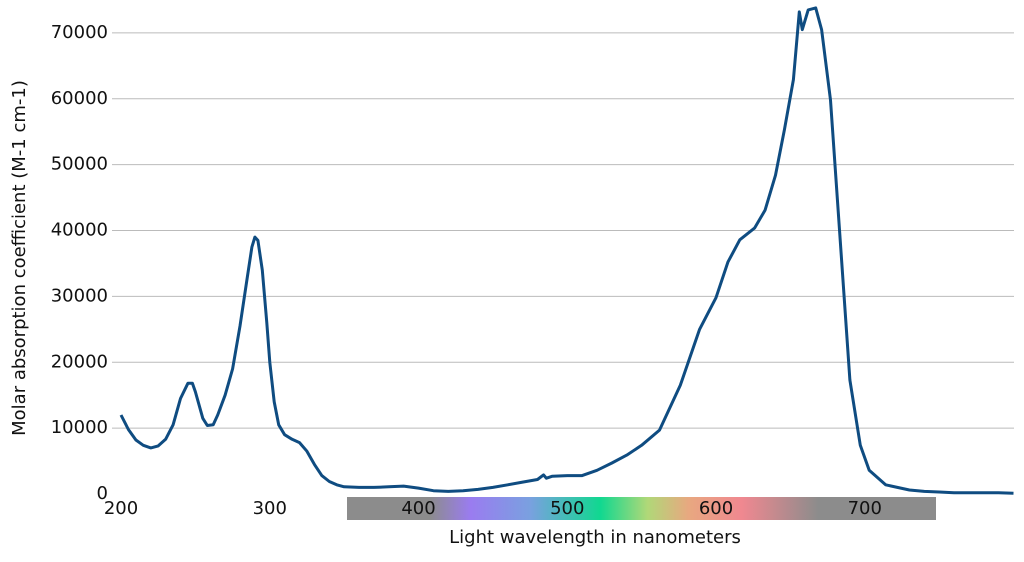 This screenshot has height=562, width=1024. I want to click on y-tick-label: 60000, so click(79, 98).